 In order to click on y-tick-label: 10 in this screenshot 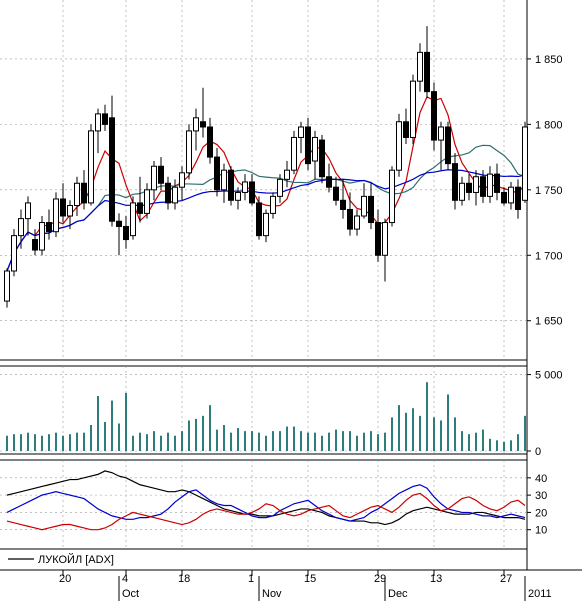, I will do `click(541, 531)`.